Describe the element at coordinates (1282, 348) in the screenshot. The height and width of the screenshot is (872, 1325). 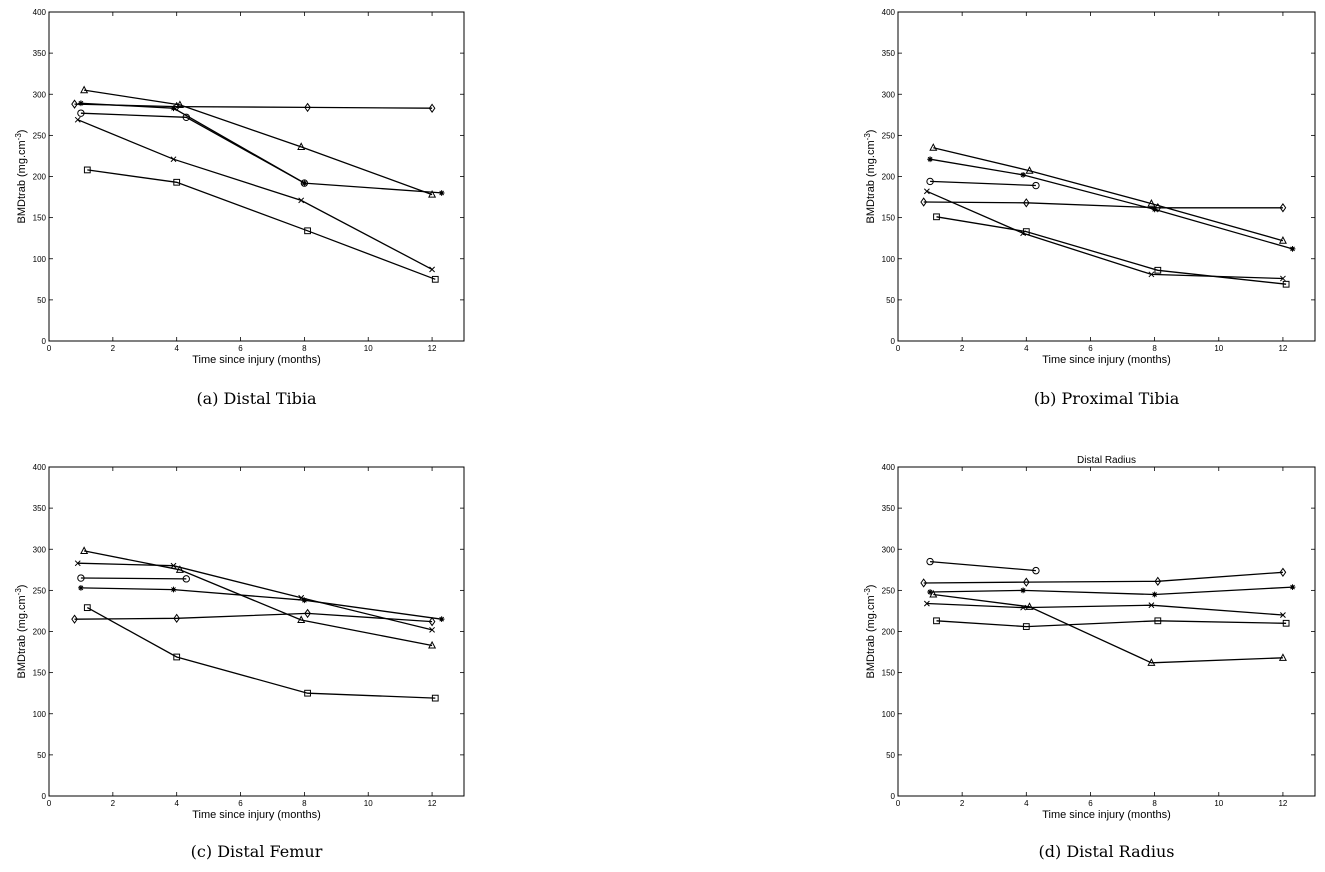
I see `x-tick-label: 12` at that location.